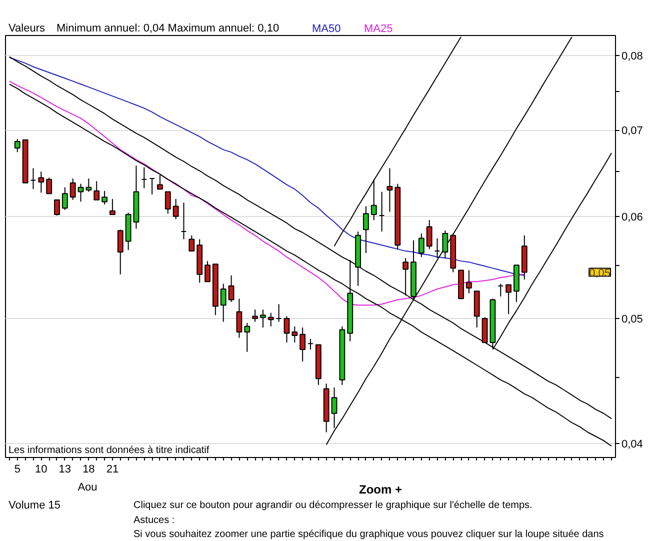  I want to click on annotation: Les informations sont données à titre indicatif, so click(109, 450).